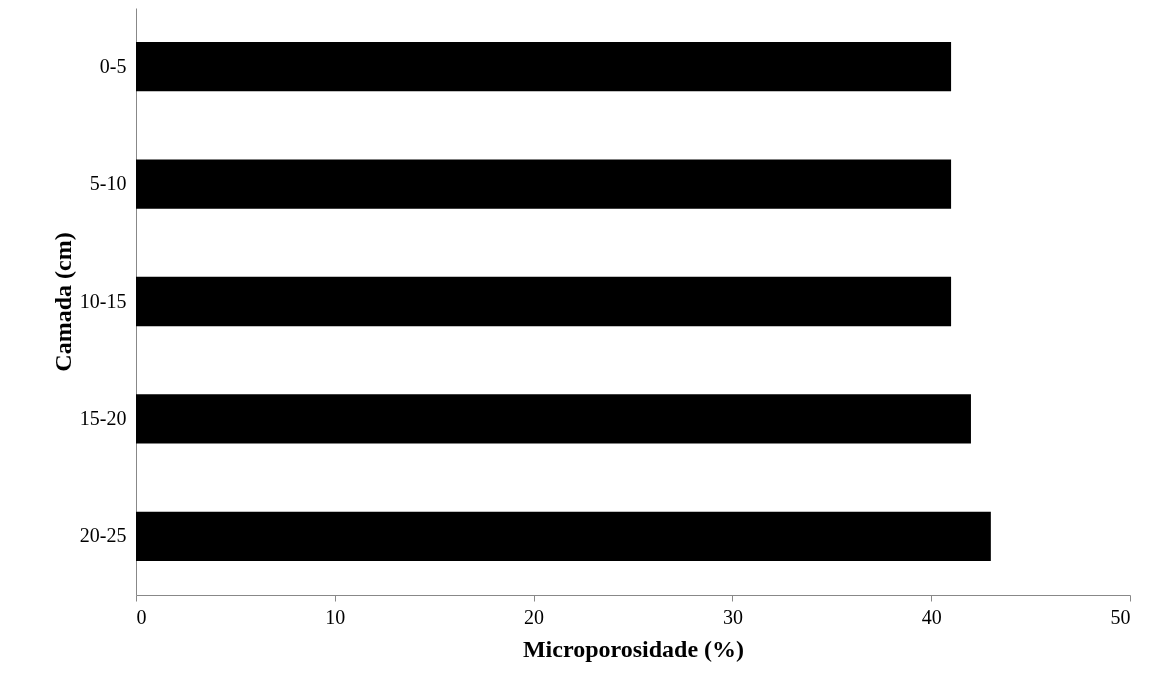 The width and height of the screenshot is (1154, 687). I want to click on x-tick-label: 50, so click(1120, 616).